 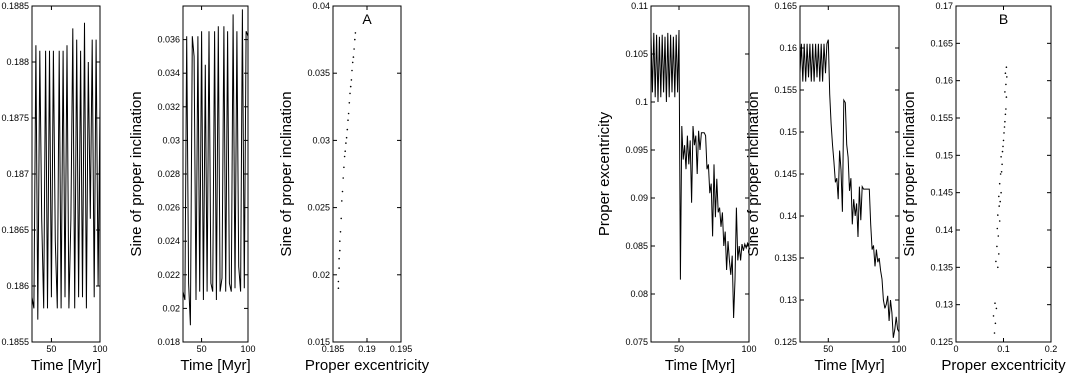 What do you see at coordinates (318, 342) in the screenshot?
I see `panel-3-ytick-label: 0.015` at bounding box center [318, 342].